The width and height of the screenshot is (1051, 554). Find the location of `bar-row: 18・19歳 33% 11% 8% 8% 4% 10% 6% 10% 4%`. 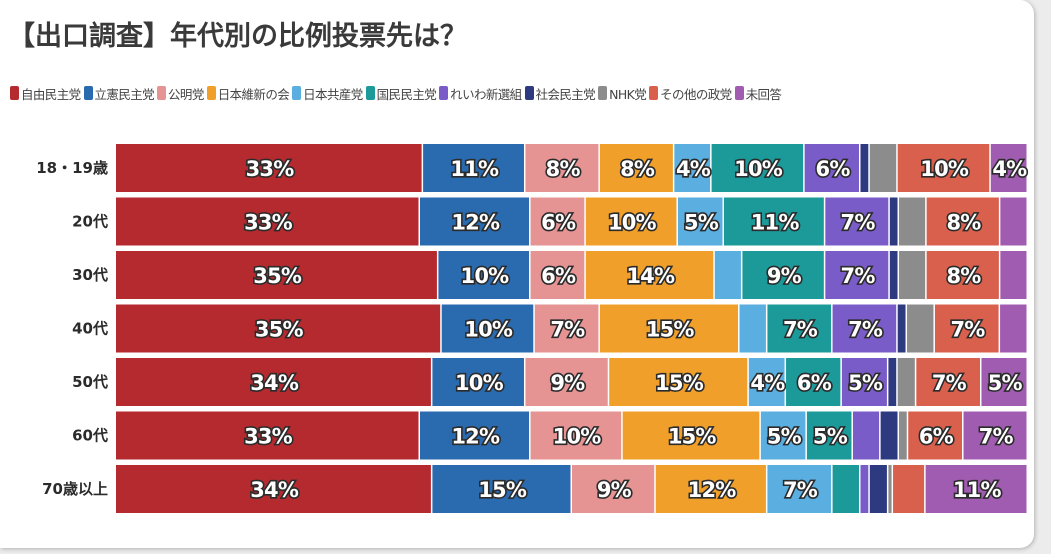

bar-row: 18・19歳 33% 11% 8% 8% 4% 10% 6% 10% 4% is located at coordinates (533, 168).